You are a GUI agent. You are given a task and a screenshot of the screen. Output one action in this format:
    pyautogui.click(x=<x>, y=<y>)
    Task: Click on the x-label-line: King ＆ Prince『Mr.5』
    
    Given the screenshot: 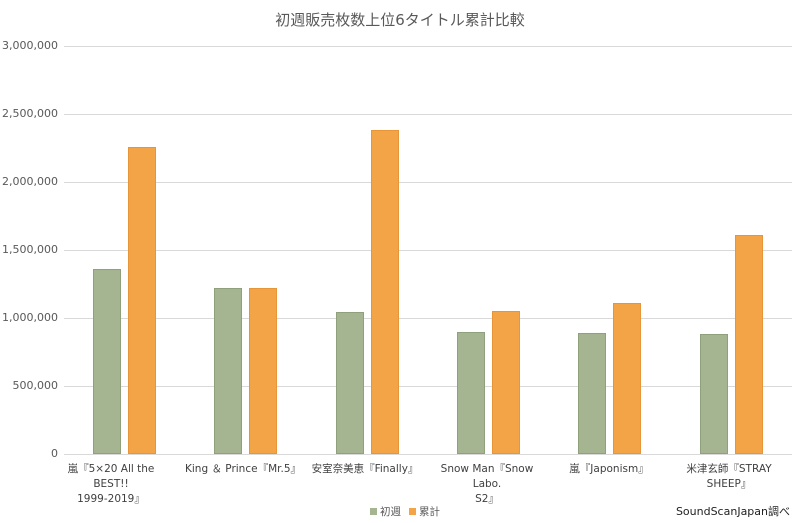 What is the action you would take?
    pyautogui.click(x=243, y=469)
    